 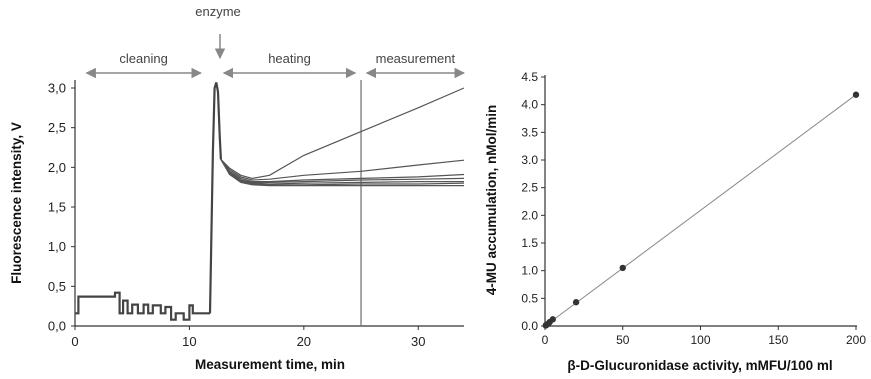 I want to click on right-x-ticks: 0 50 100 150 200, so click(x=704, y=336).